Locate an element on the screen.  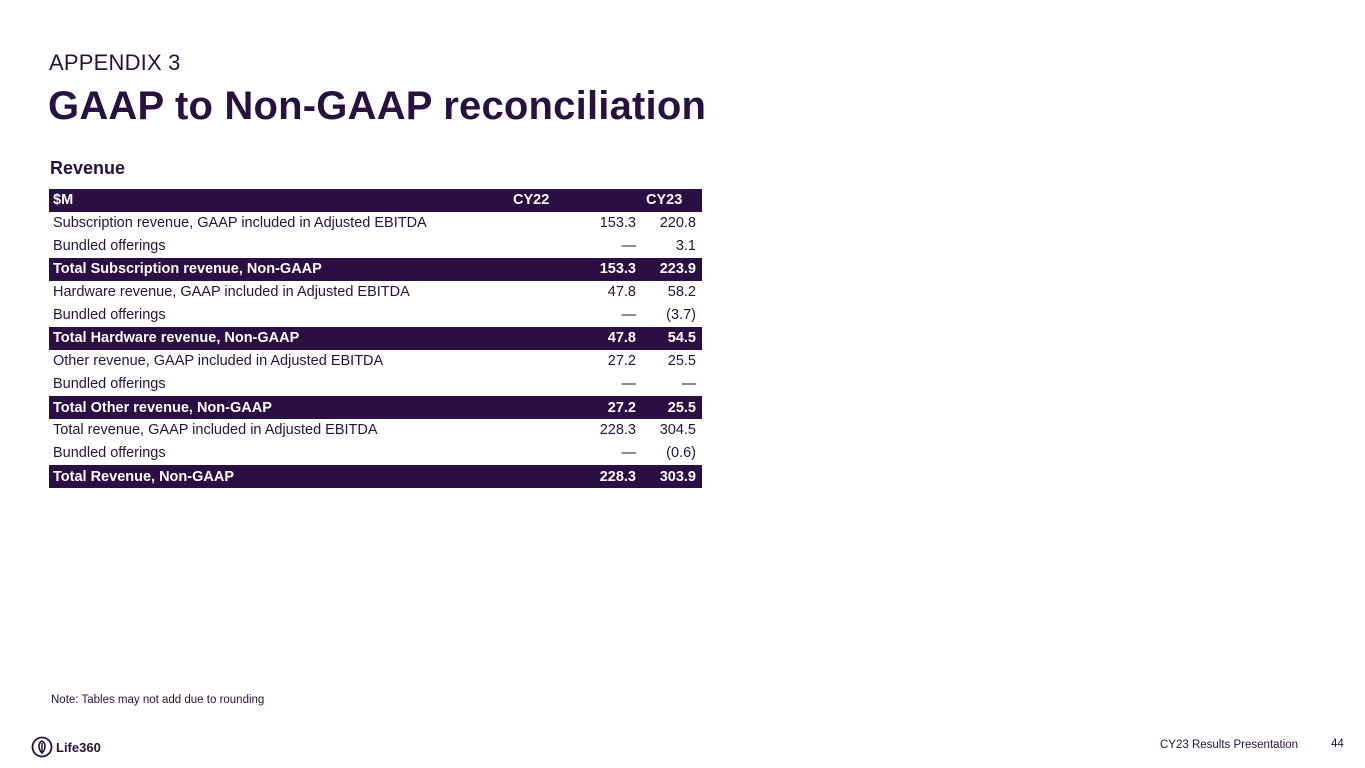
column-header-unit: $M is located at coordinates (279, 199).